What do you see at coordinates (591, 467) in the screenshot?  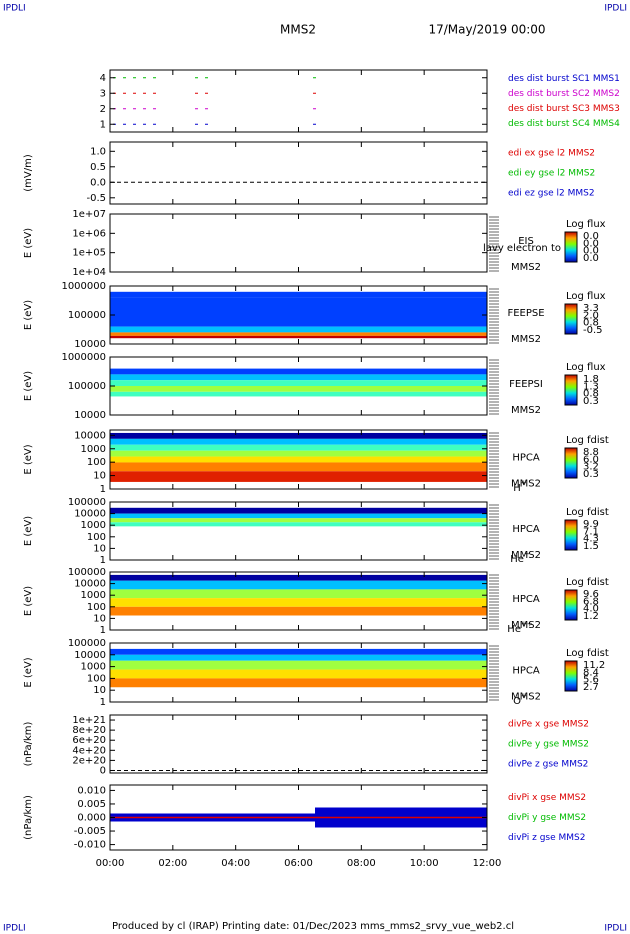 I see `colorbar-label: 3.2` at bounding box center [591, 467].